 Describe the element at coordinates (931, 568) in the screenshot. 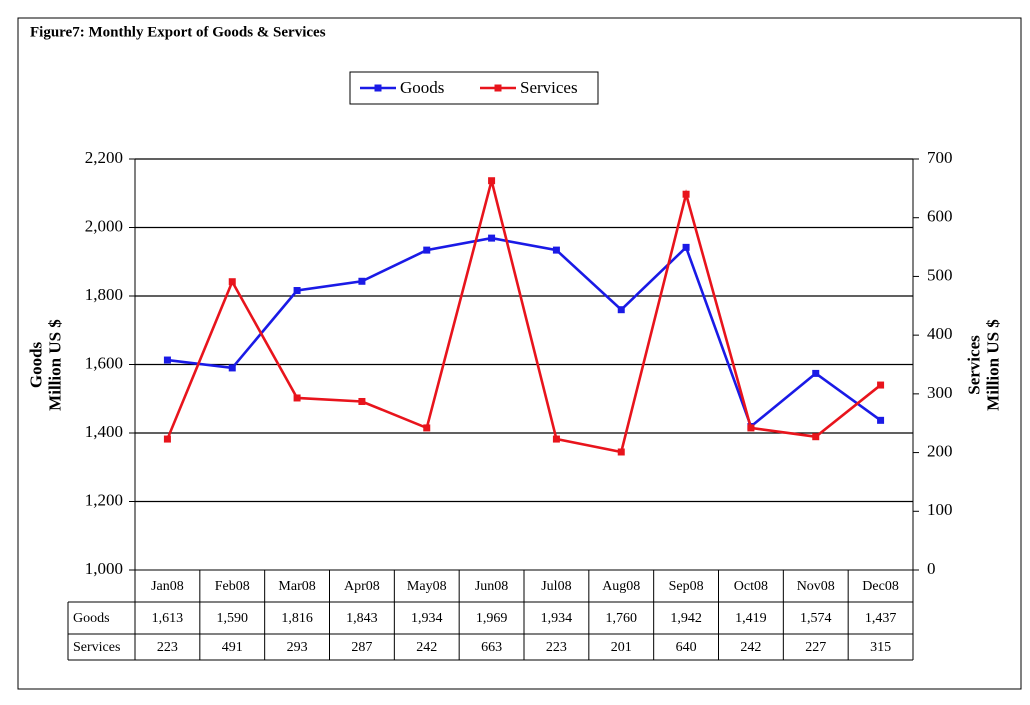

I see `y2-tick-label: 0` at that location.